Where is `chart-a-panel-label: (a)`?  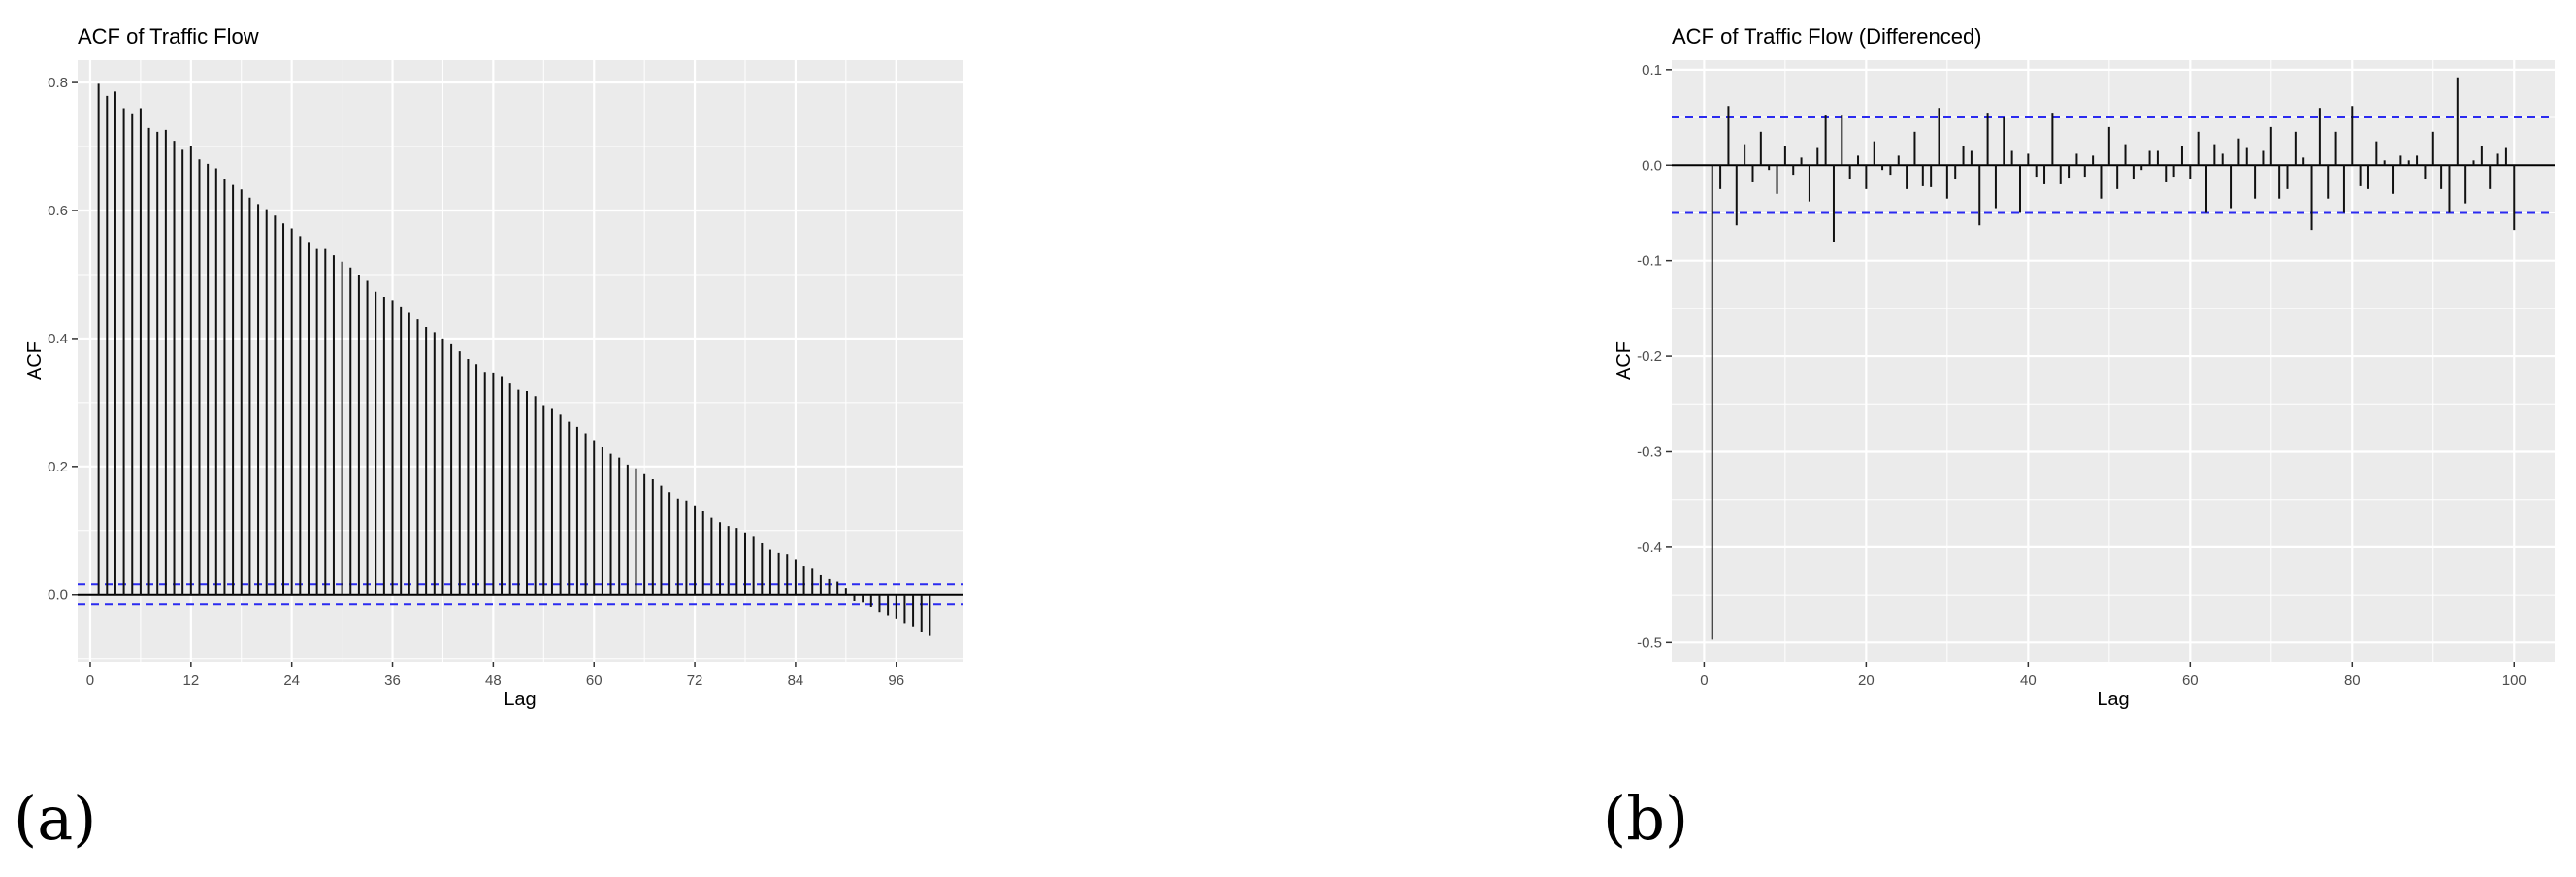
chart-a-panel-label: (a) is located at coordinates (55, 818).